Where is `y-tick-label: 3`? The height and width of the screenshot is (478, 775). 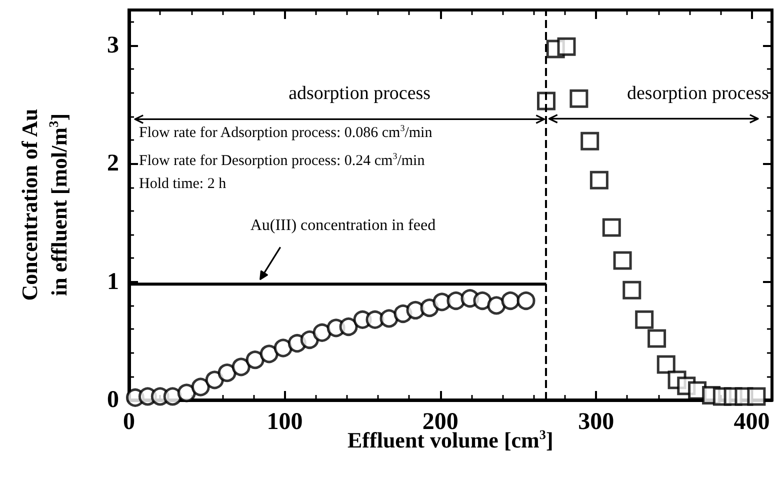 y-tick-label: 3 is located at coordinates (113, 45).